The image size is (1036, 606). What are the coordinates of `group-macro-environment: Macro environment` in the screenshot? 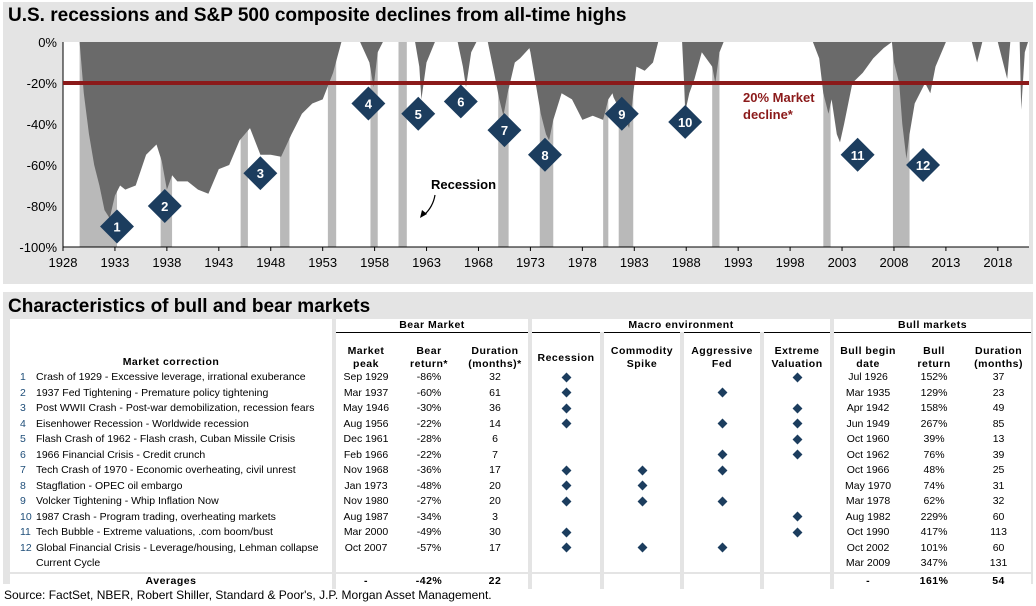 It's located at (680, 326).